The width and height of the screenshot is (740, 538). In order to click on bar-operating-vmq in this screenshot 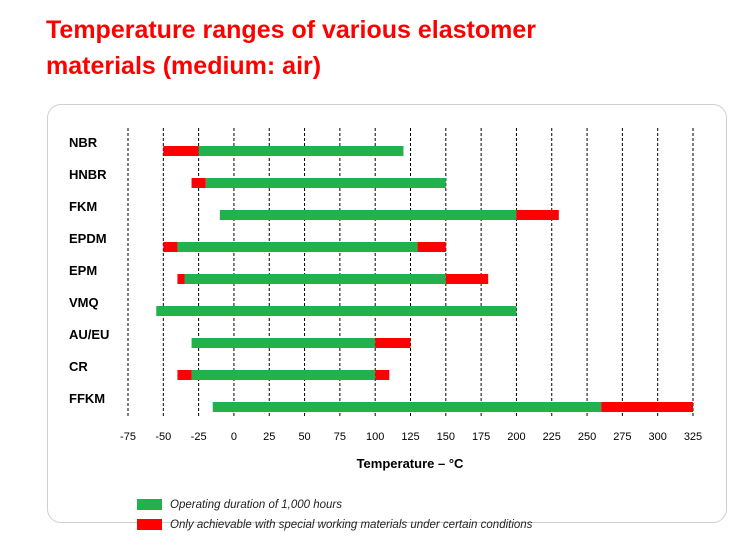, I will do `click(336, 311)`.